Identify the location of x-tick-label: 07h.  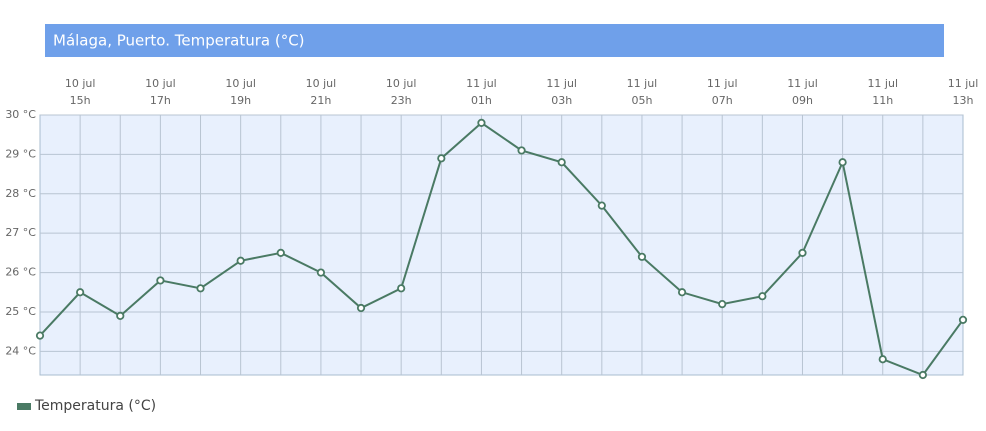
(722, 100).